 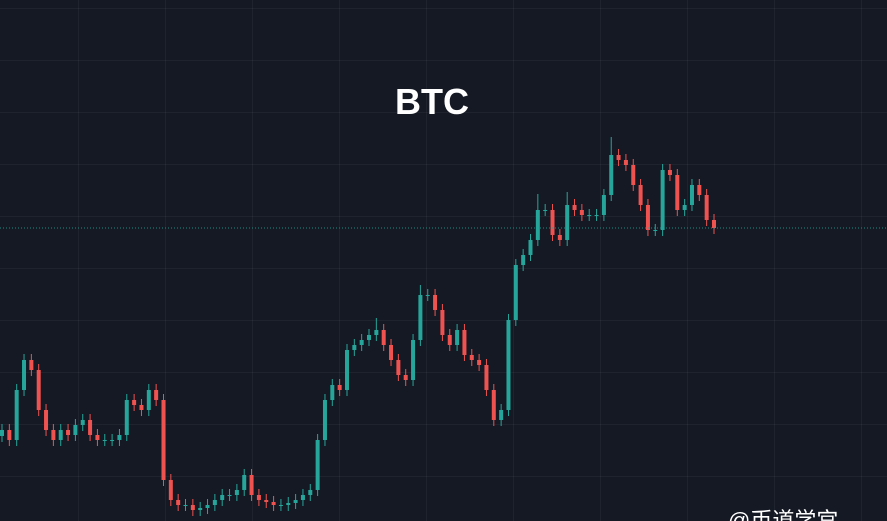 What do you see at coordinates (432, 101) in the screenshot?
I see `chart-title: BTC` at bounding box center [432, 101].